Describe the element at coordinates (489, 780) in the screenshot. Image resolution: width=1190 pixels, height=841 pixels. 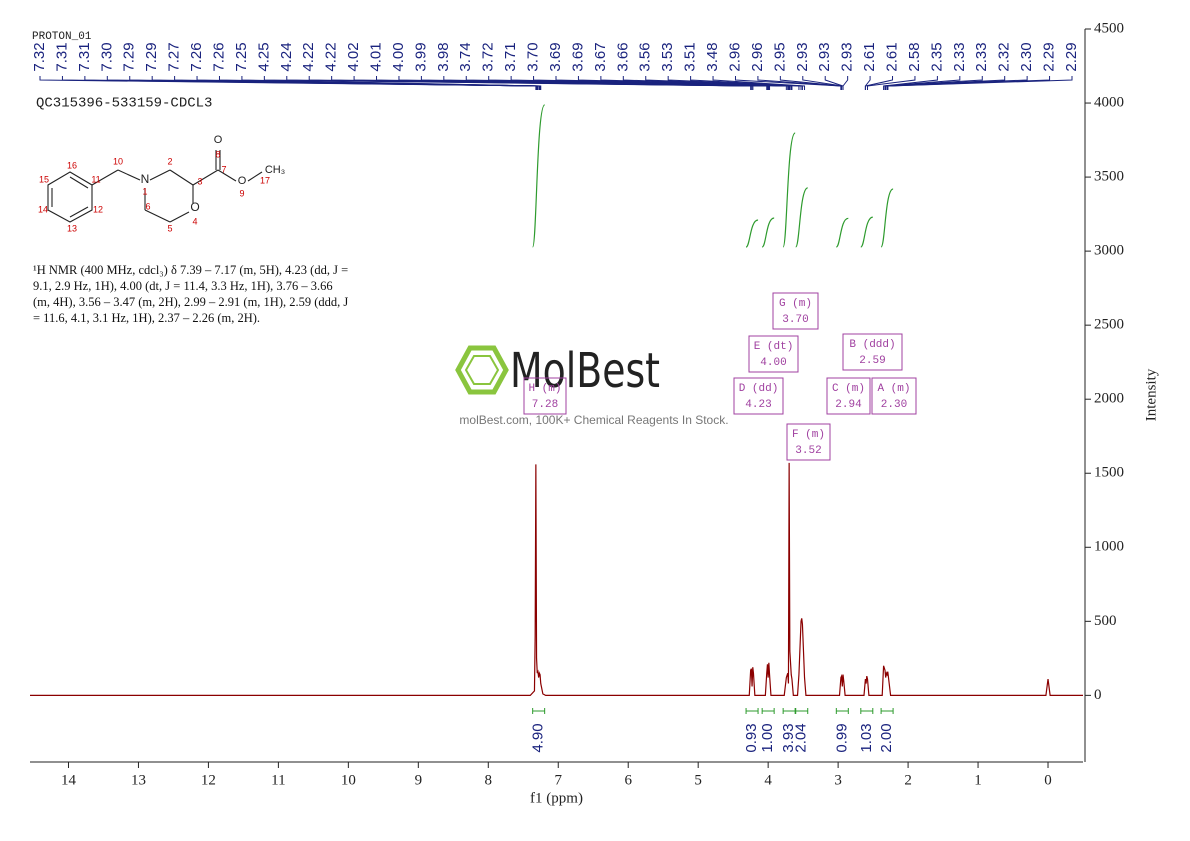
I see `x-tick-label: 8` at that location.